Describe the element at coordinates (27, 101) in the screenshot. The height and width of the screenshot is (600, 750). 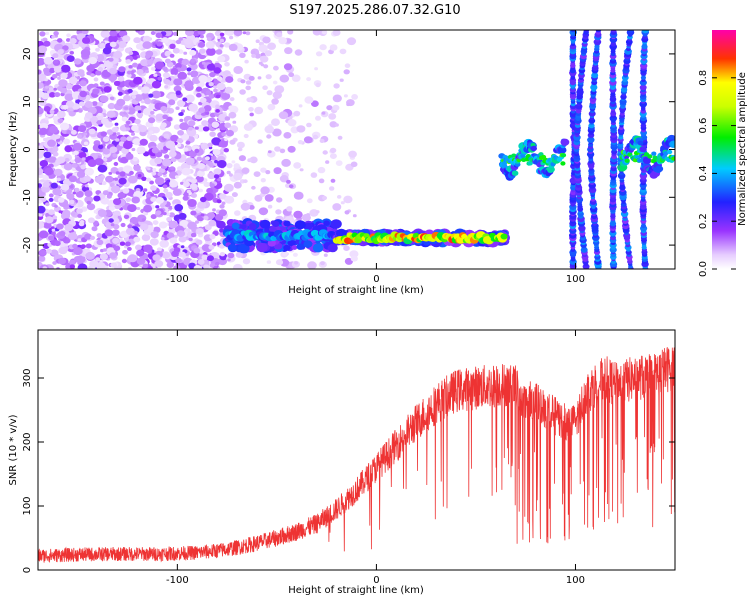
I see `y-tick-label: 10` at that location.